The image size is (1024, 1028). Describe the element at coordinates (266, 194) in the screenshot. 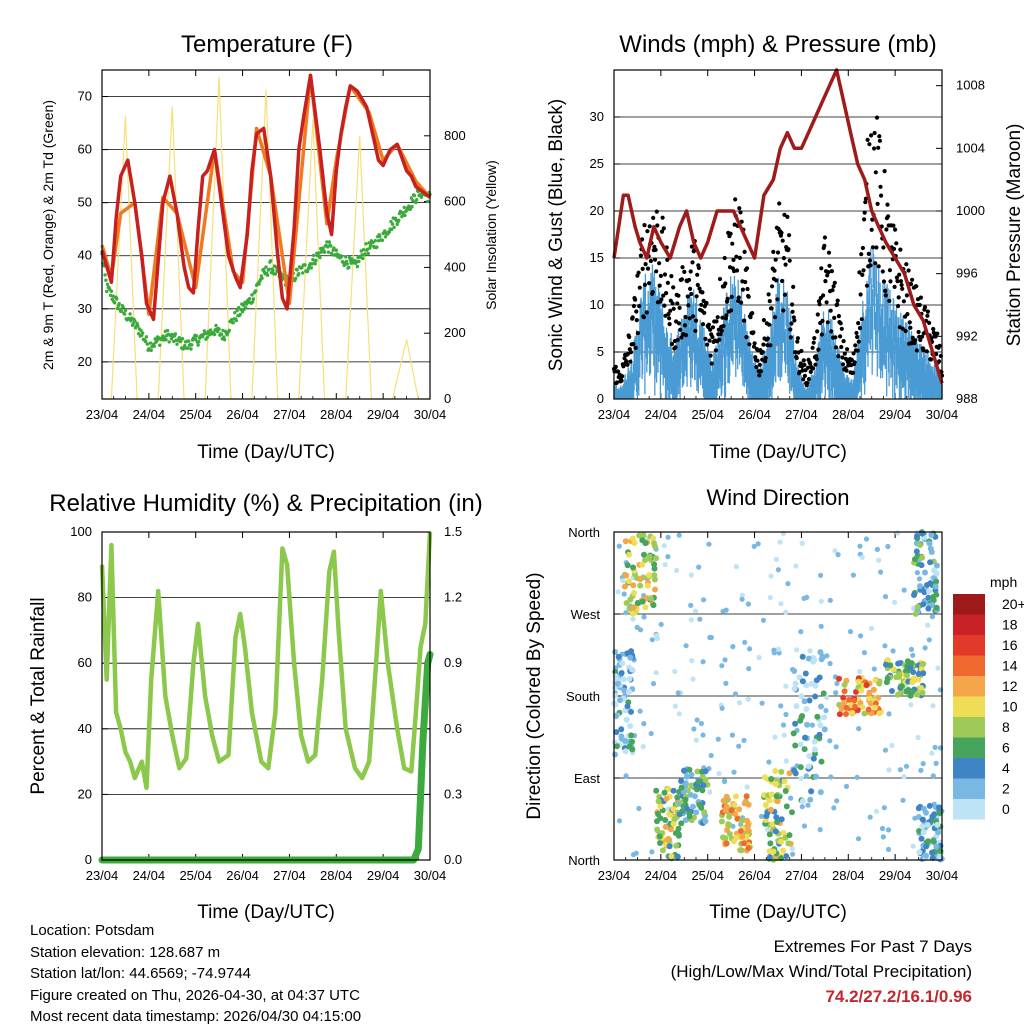

I see `temperature-9m-line` at that location.